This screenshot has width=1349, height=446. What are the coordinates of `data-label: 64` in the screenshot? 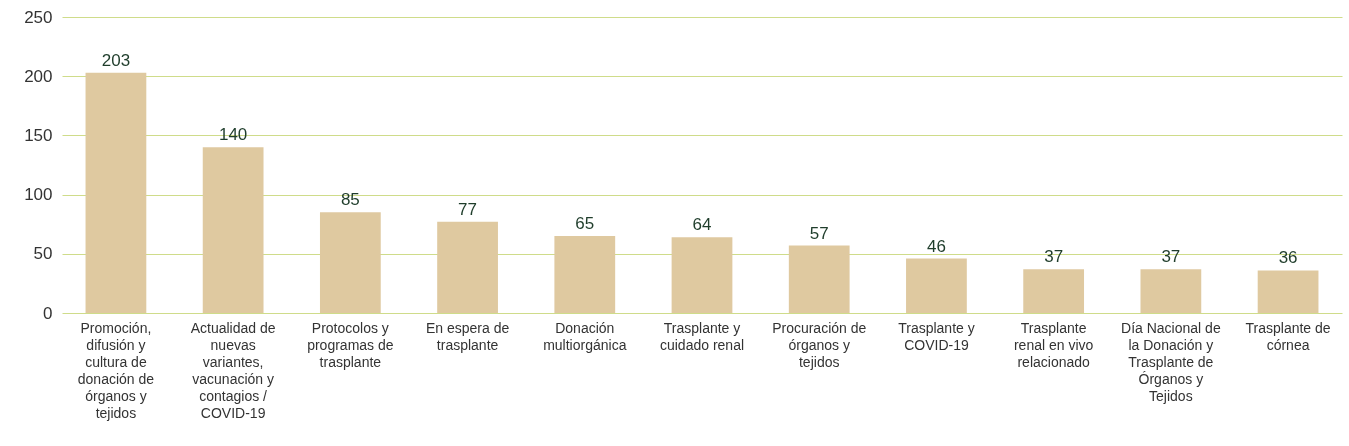 It's located at (702, 225).